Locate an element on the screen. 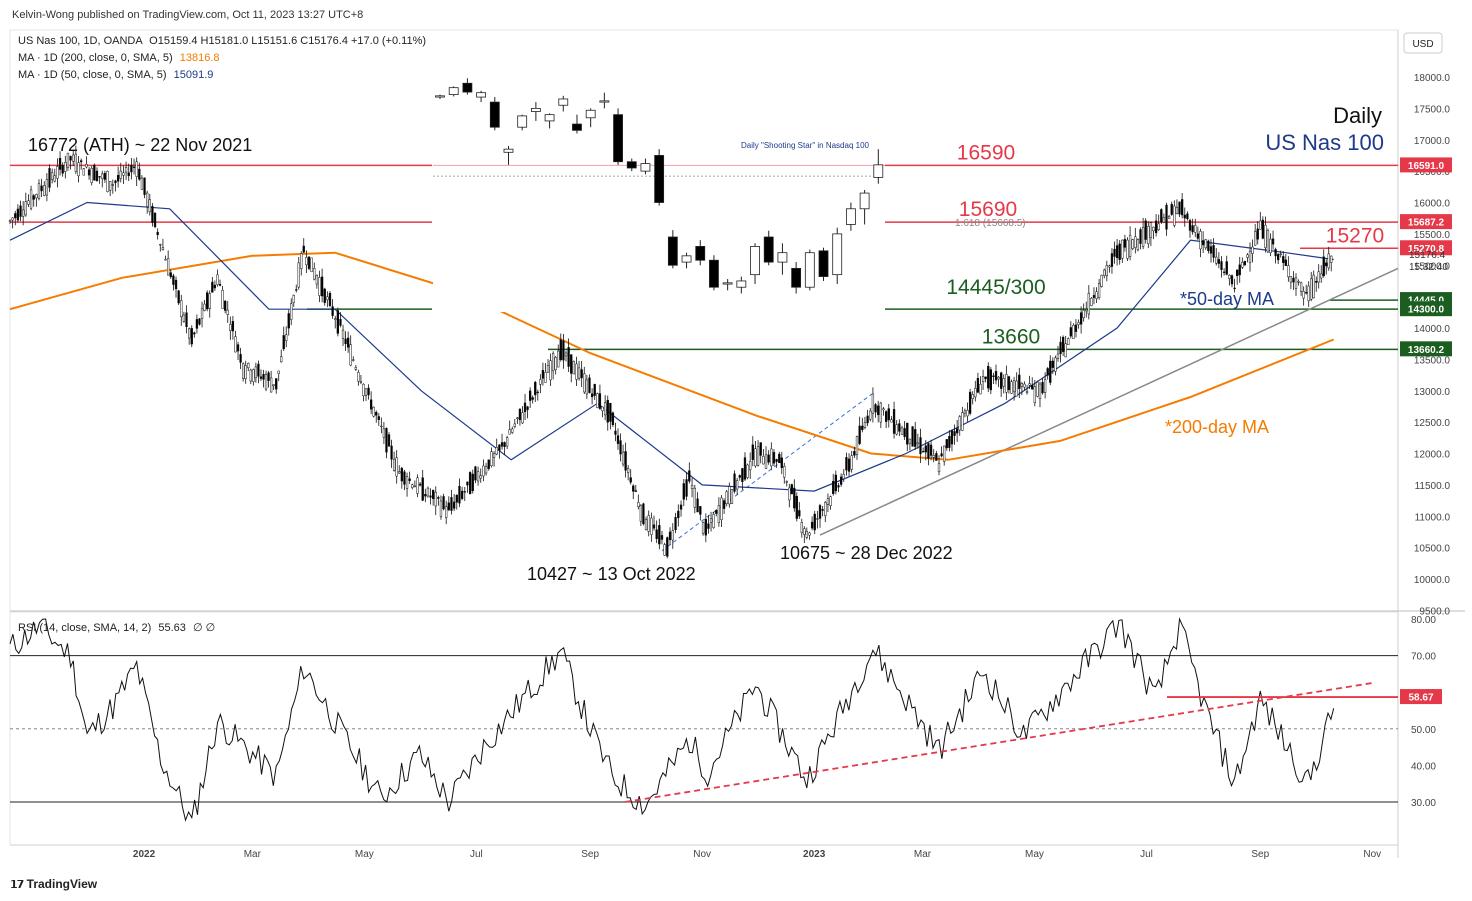  annotation-dec-low: 10675 ~ 28 Dec 2022 is located at coordinates (866, 553).